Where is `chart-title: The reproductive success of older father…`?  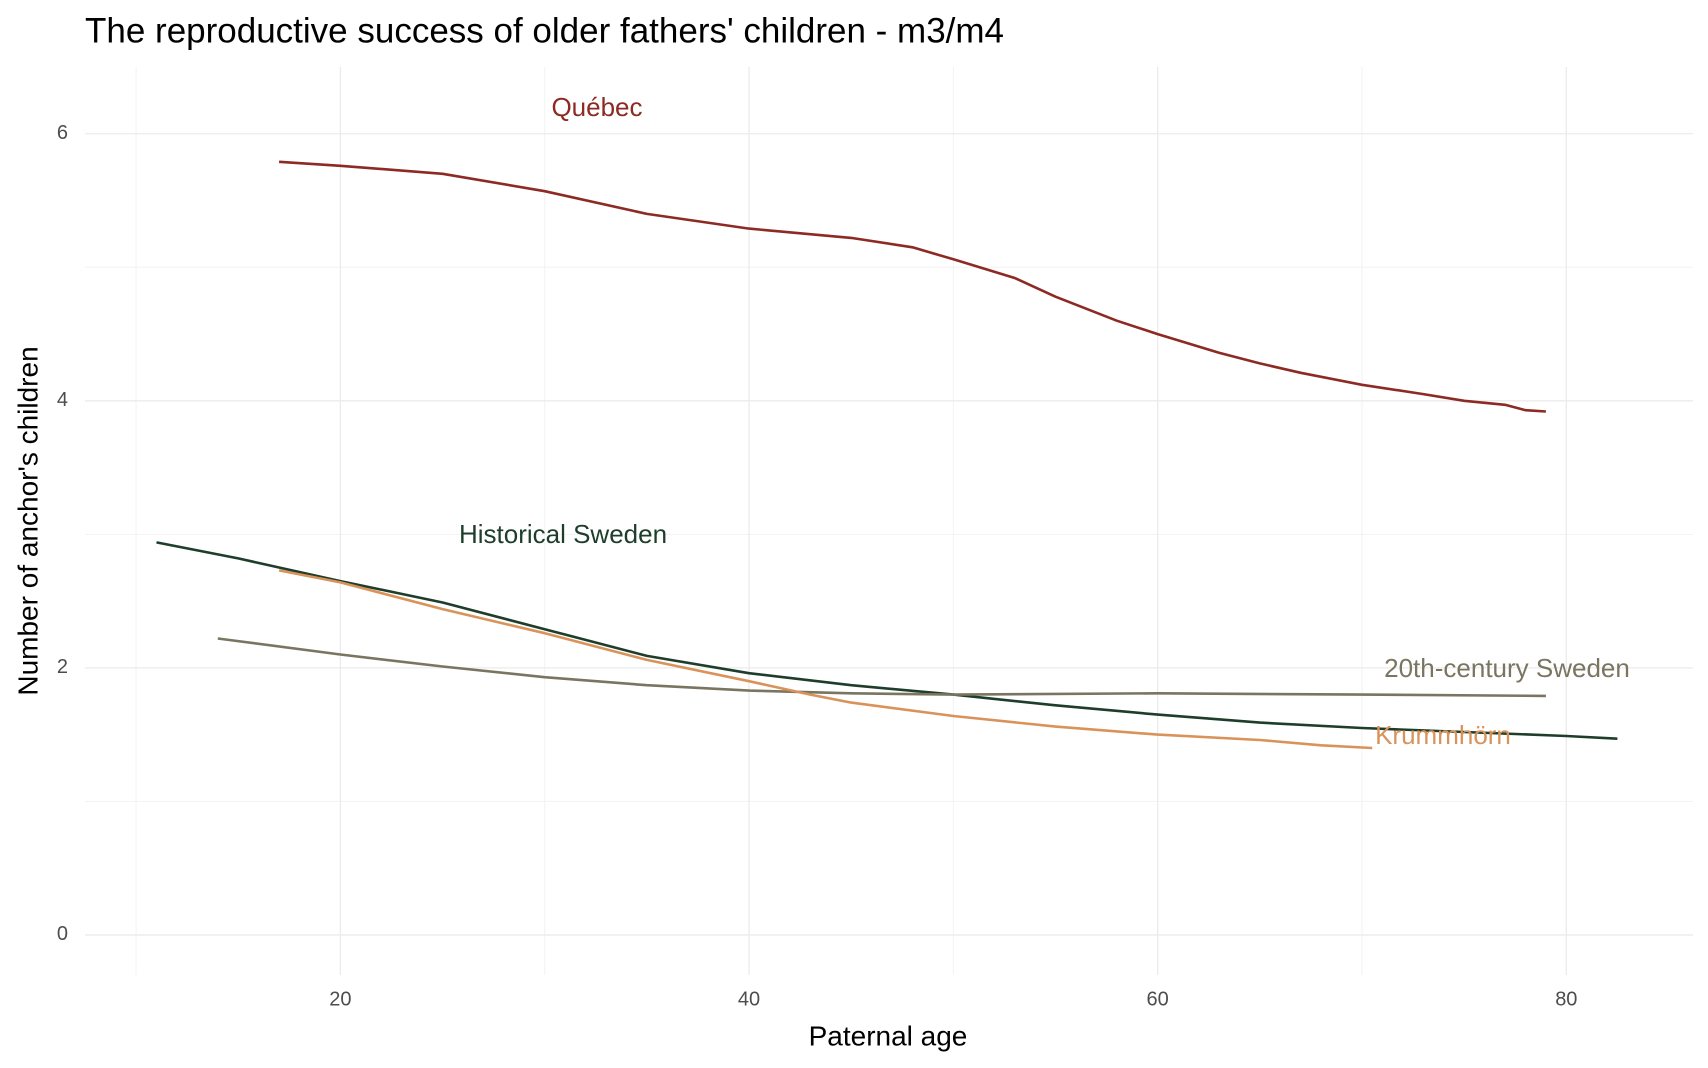 chart-title: The reproductive success of older father… is located at coordinates (544, 30).